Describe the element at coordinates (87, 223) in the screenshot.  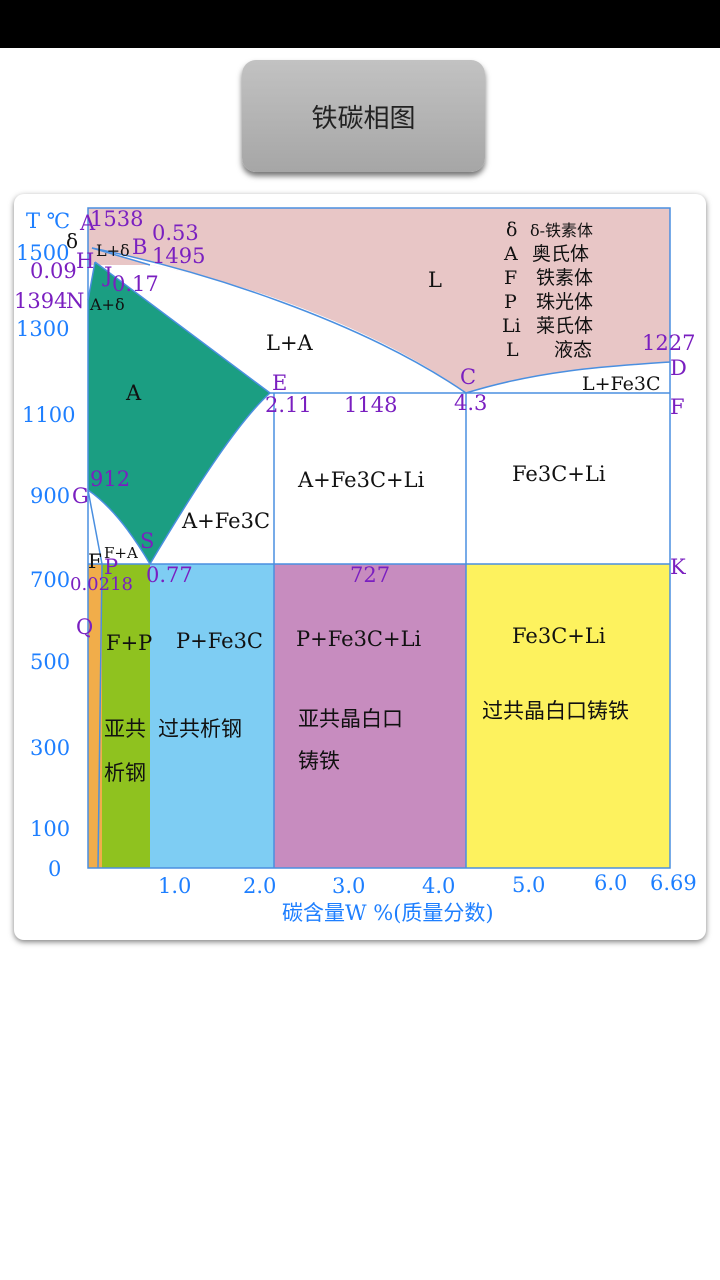
I see `point-a: A` at that location.